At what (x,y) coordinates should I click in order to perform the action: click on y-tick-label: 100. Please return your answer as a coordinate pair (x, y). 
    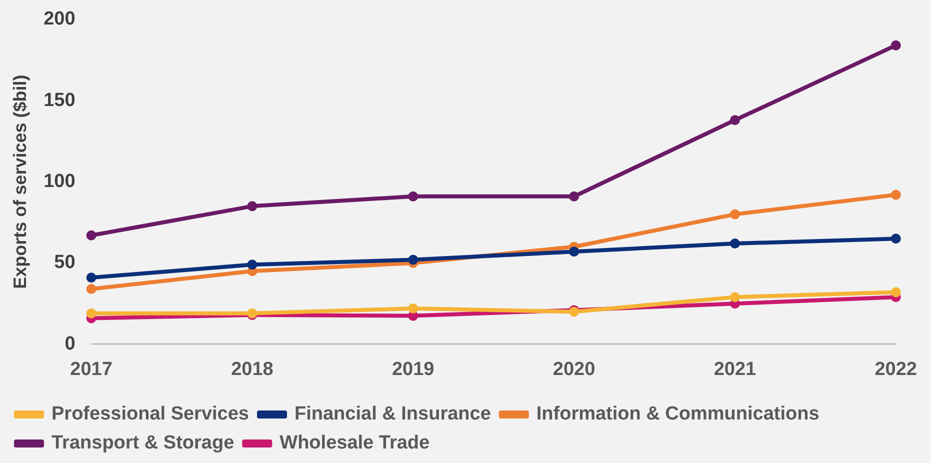
    Looking at the image, I should click on (60, 181).